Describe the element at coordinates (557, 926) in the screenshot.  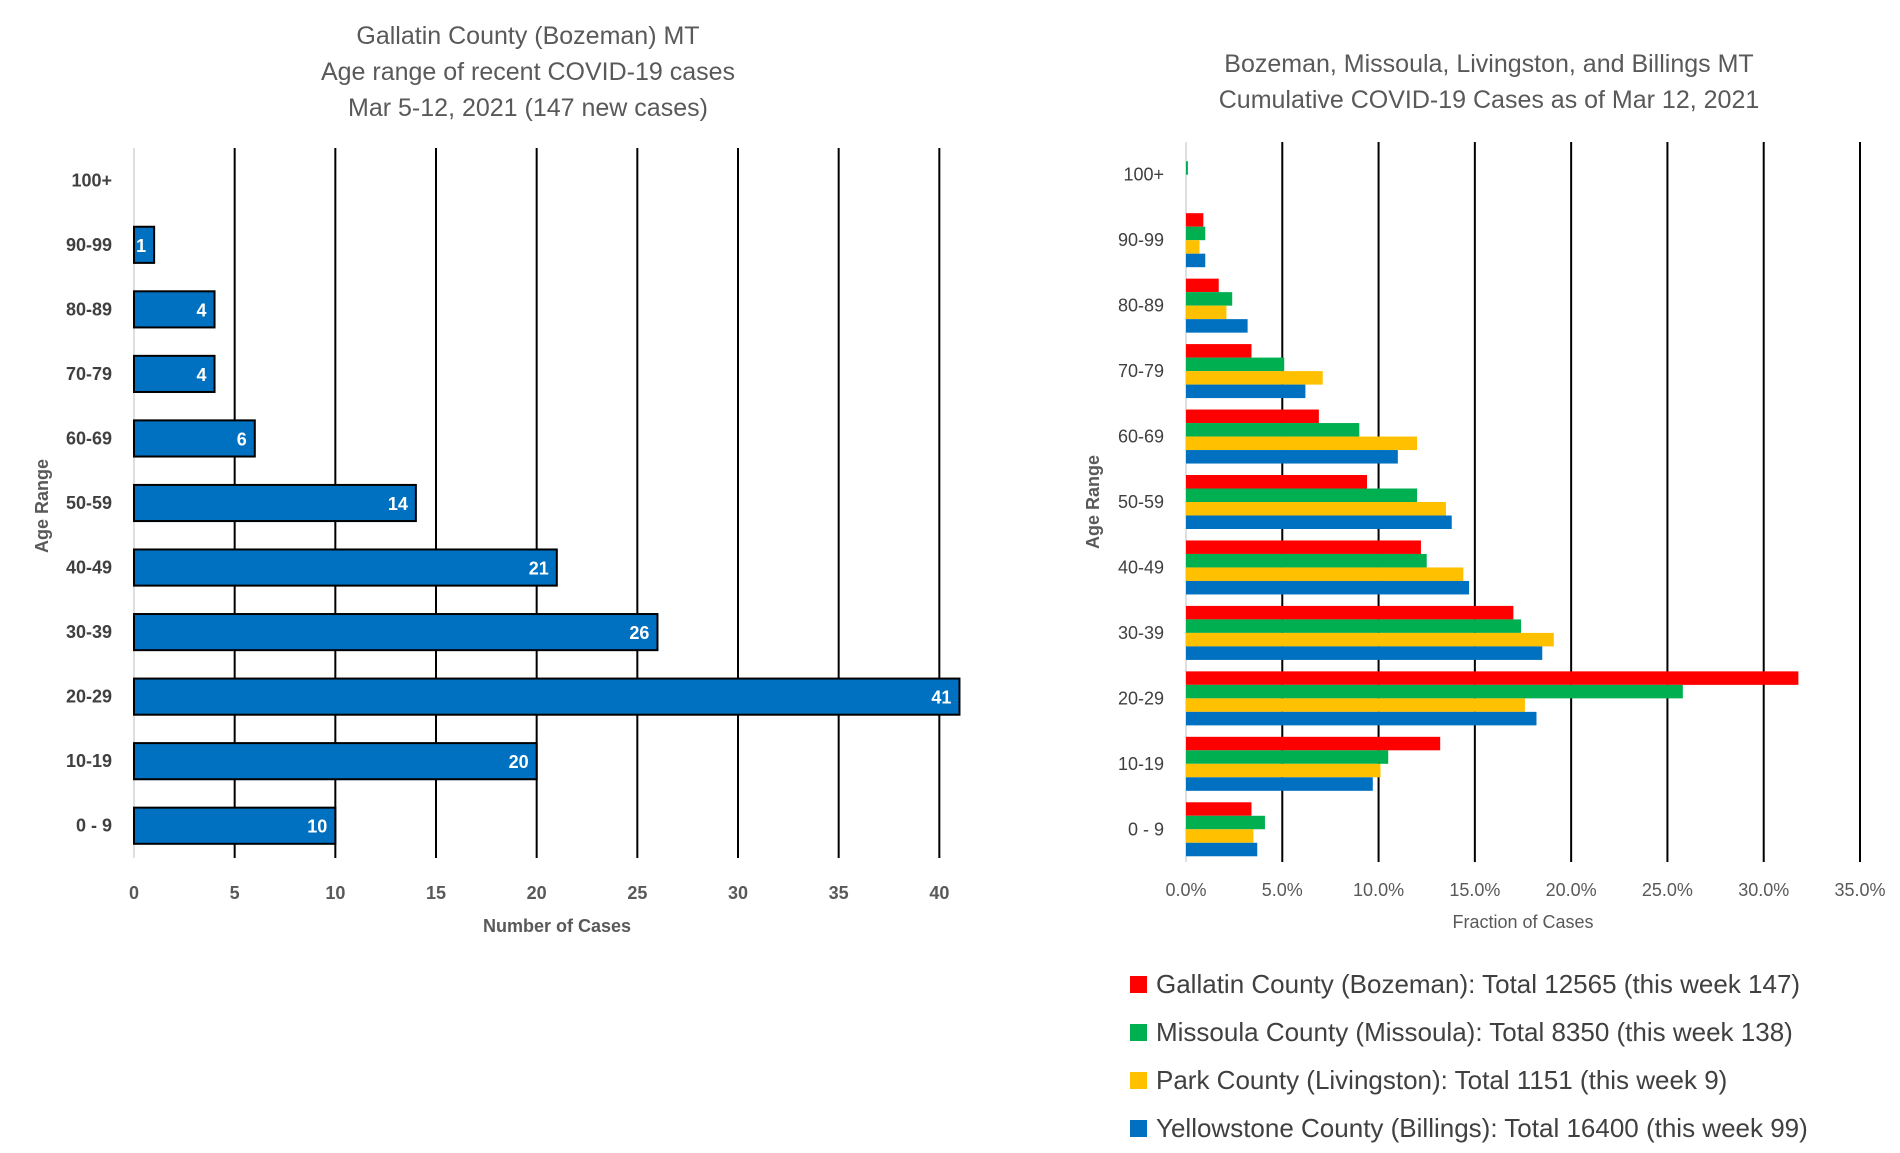
I see `x-axis-label: Number of Cases` at that location.